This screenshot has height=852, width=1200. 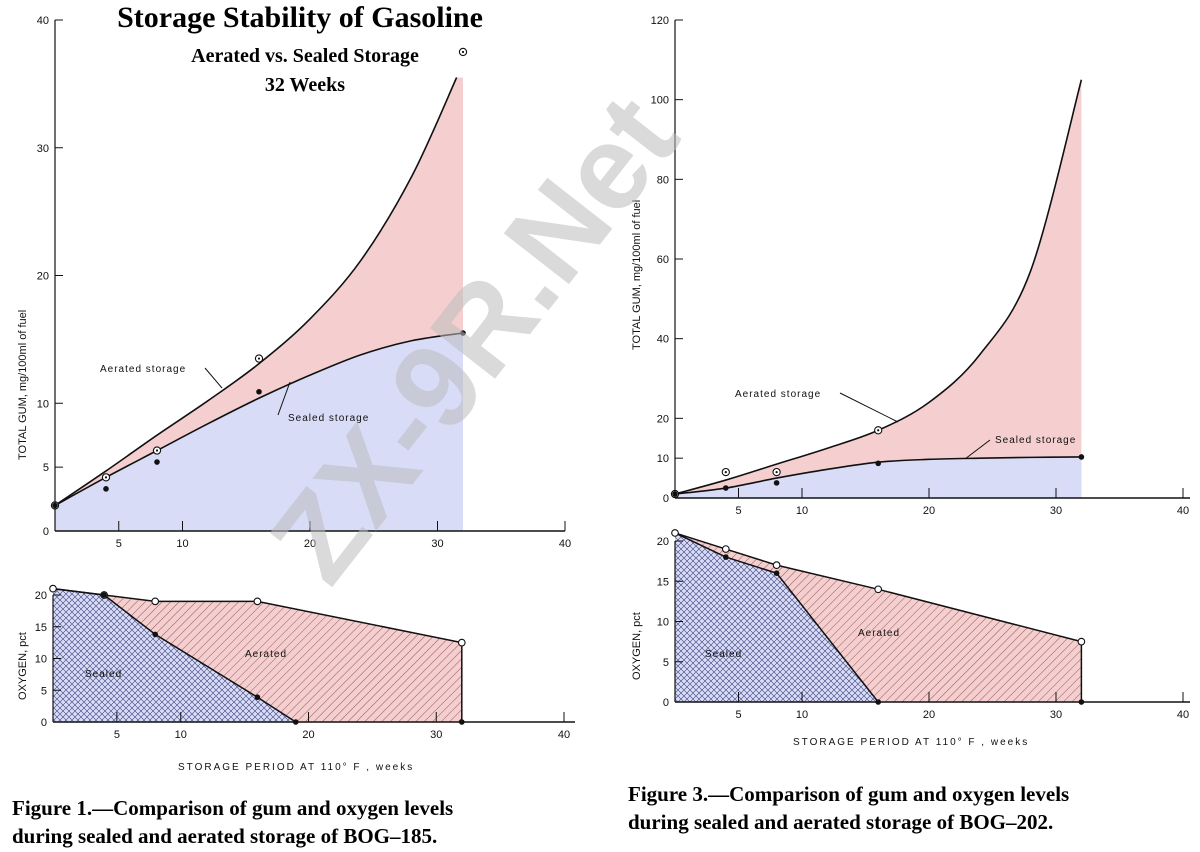 I want to click on fig3-gum-ytick-label: 40, so click(x=663, y=340).